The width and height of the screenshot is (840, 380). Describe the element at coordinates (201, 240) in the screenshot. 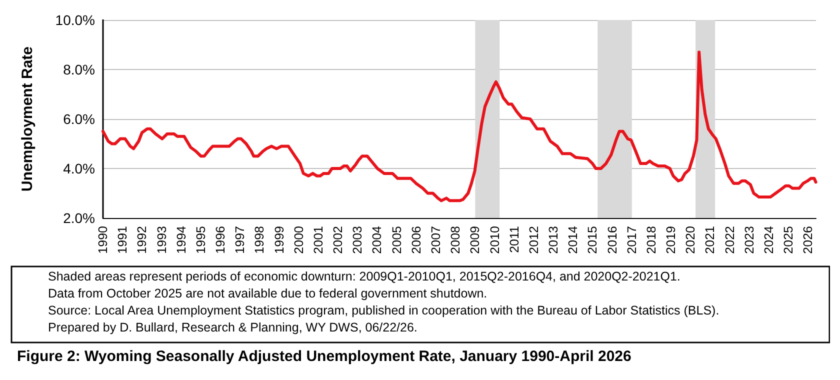

I see `x-tick-label: 1995` at that location.